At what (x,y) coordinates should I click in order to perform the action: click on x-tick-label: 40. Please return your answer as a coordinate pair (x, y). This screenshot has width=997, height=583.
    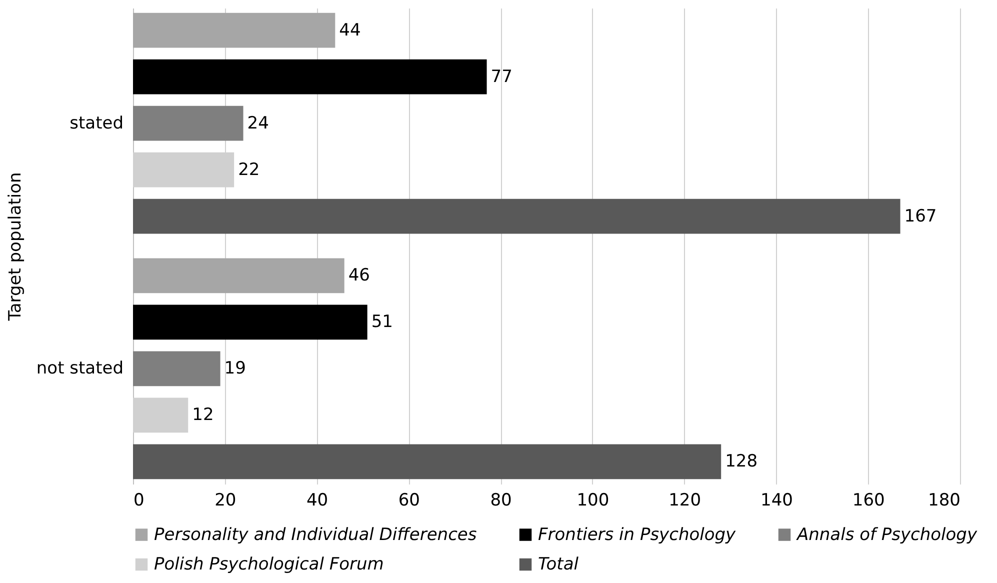
    Looking at the image, I should click on (317, 500).